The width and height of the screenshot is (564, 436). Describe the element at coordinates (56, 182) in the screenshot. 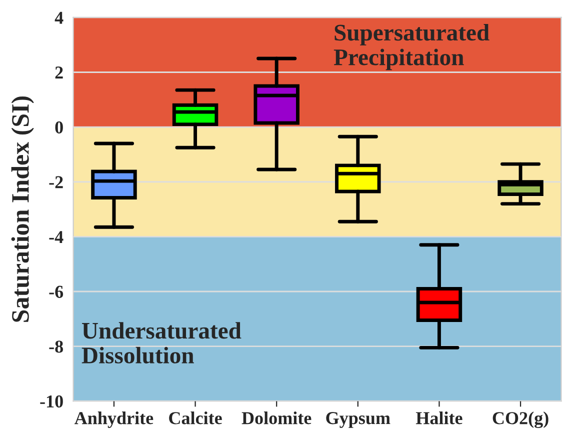

I see `y-tick-label: -2` at that location.